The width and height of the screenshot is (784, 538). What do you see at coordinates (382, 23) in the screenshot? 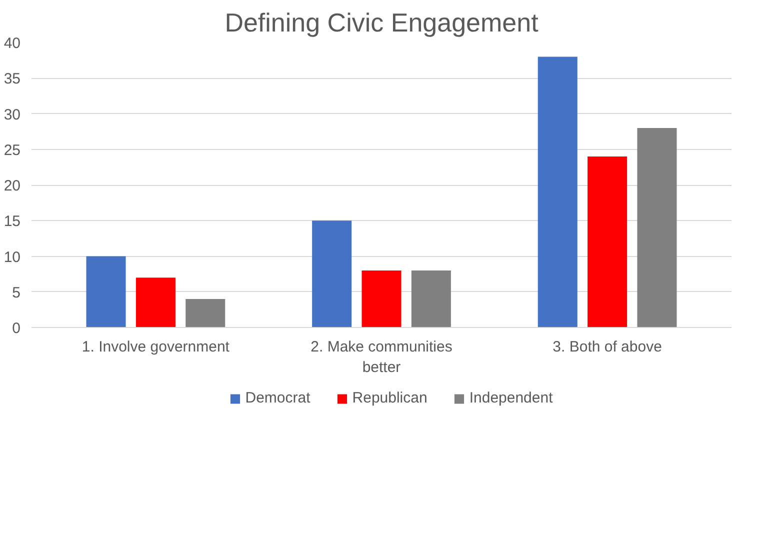
I see `chart-title: Defining Civic Engagement` at bounding box center [382, 23].